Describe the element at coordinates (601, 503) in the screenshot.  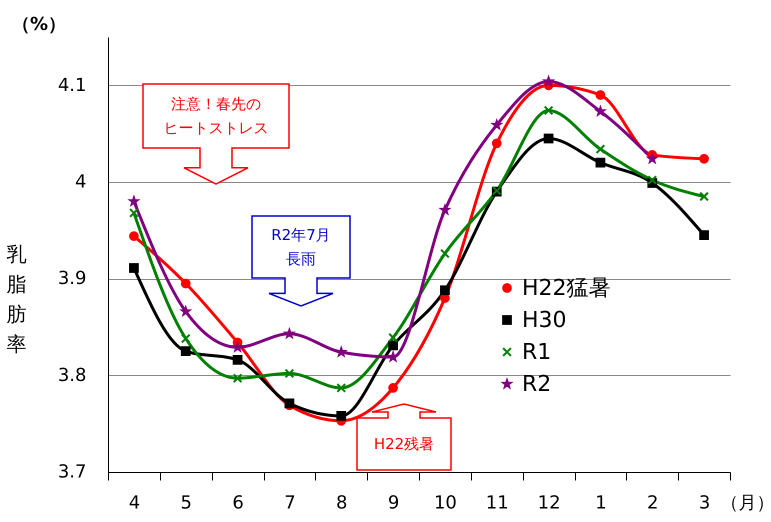
I see `x-tick-label: 1` at that location.